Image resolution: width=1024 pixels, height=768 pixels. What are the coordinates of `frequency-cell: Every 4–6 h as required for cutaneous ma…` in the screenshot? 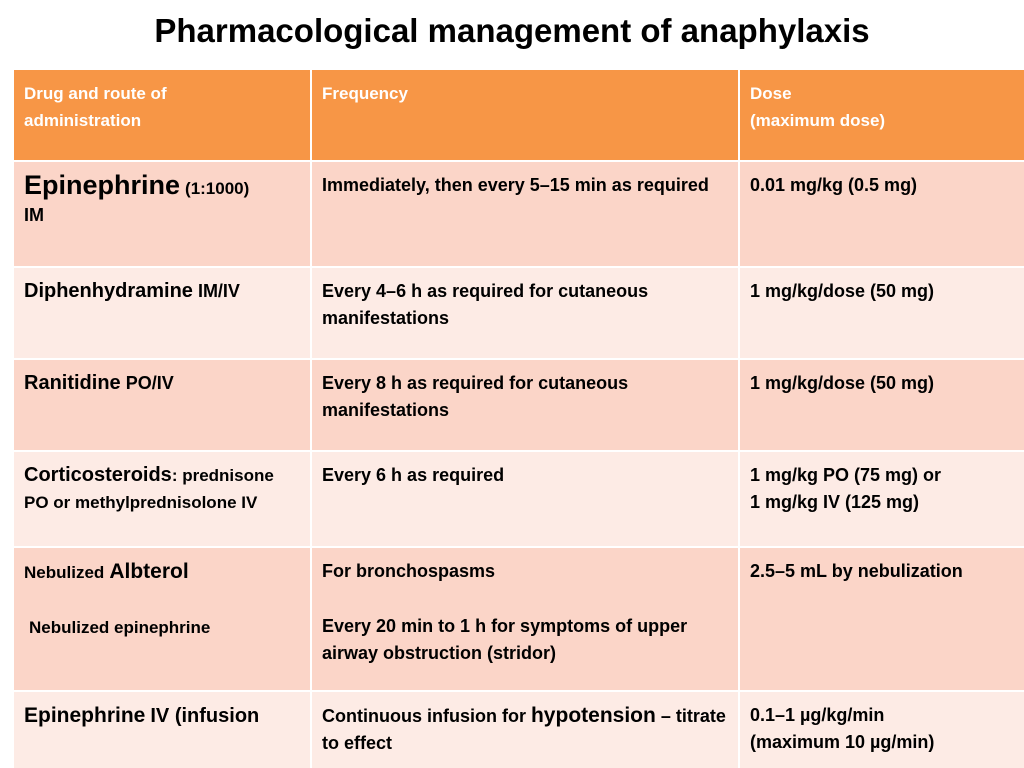 It's located at (525, 313).